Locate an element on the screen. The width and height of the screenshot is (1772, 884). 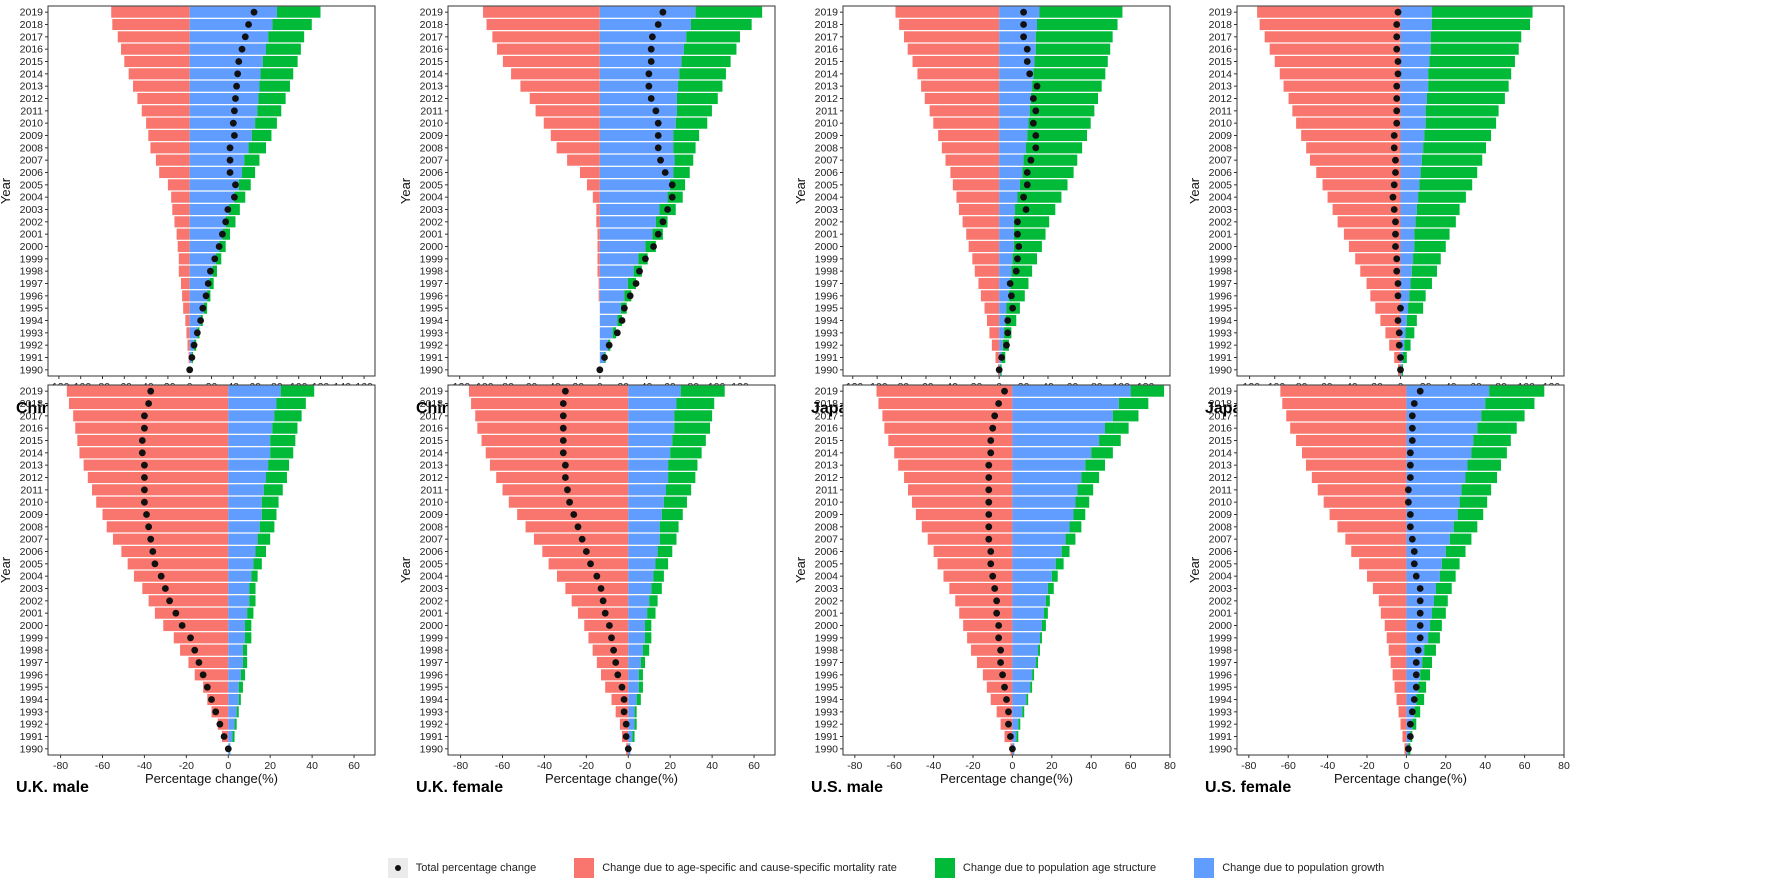
y-tick-label: 2005 is located at coordinates (1221, 185).